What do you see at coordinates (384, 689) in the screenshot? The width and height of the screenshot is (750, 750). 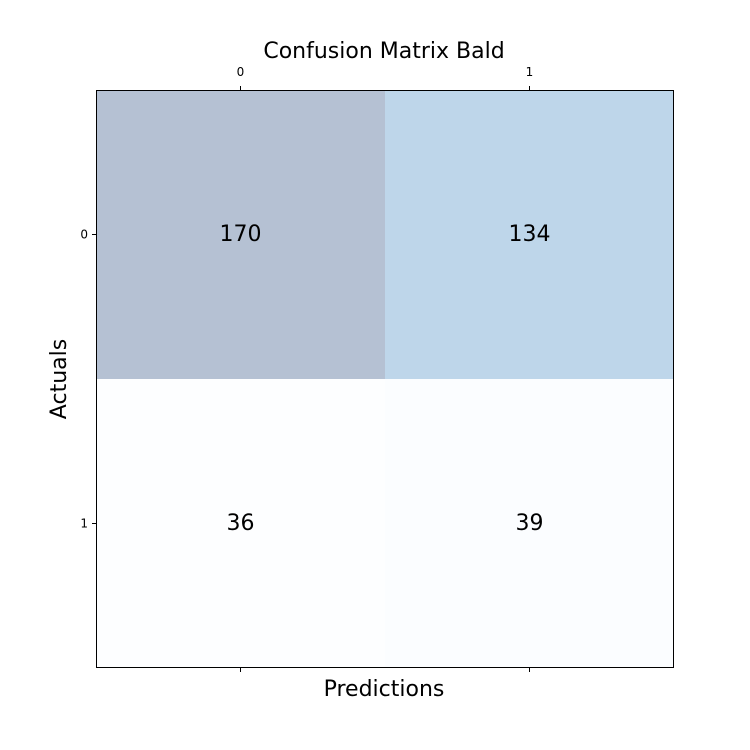 I see `x-axis-label: Predictions` at bounding box center [384, 689].